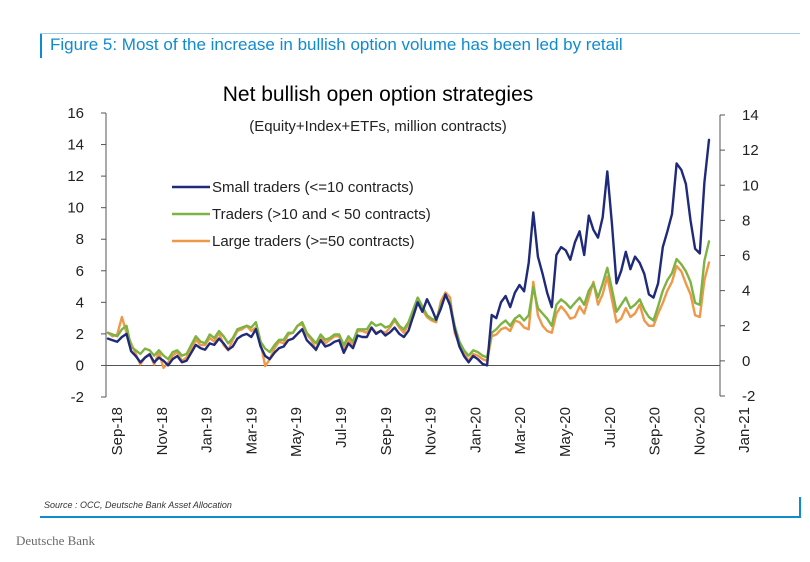  Describe the element at coordinates (341, 427) in the screenshot. I see `x-tick-label: Jul-19` at that location.